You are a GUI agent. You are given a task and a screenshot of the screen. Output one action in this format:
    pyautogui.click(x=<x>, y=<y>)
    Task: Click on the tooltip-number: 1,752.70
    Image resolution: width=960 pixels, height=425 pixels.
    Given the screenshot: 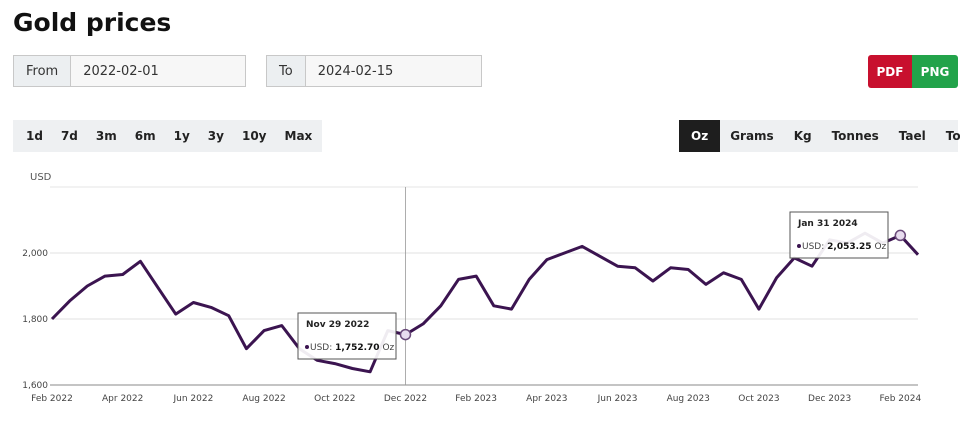 What is the action you would take?
    pyautogui.click(x=357, y=348)
    